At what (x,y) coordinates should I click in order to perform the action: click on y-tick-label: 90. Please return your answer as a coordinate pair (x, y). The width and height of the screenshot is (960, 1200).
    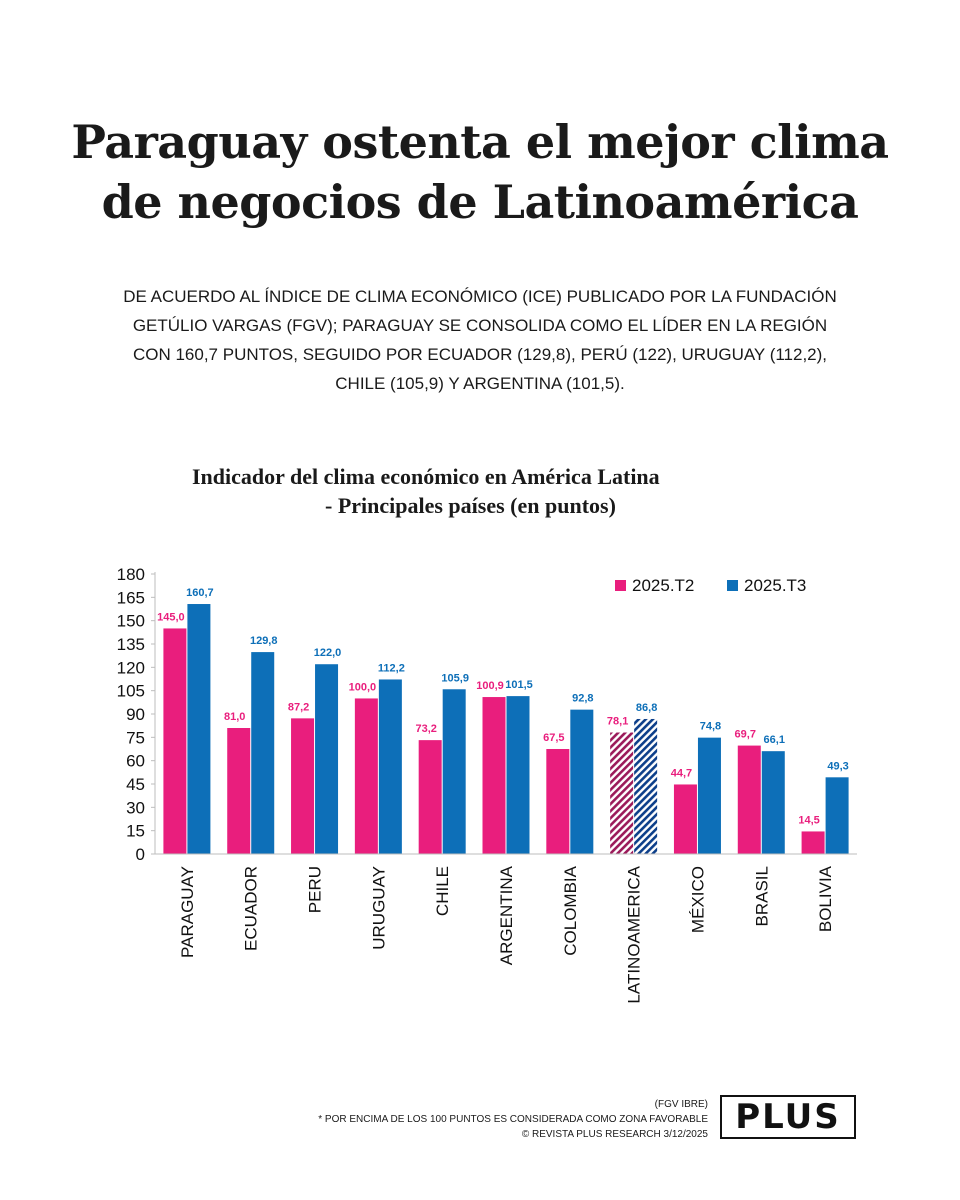
    Looking at the image, I should click on (135, 714).